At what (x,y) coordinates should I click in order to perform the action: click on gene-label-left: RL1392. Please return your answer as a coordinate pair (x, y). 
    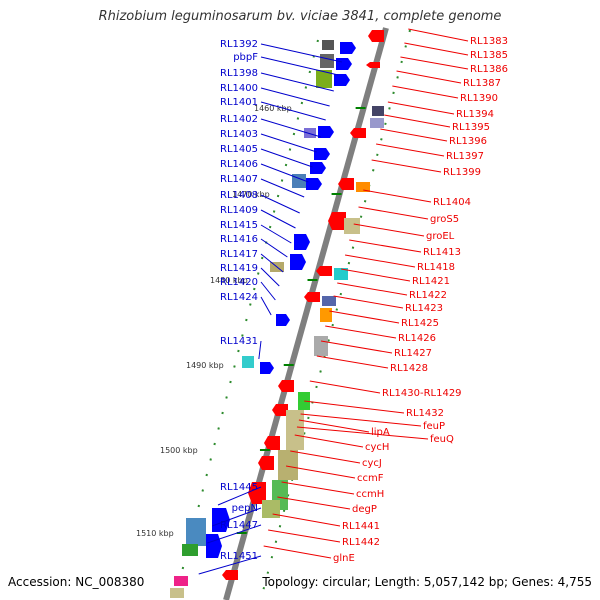
    Looking at the image, I should click on (239, 44).